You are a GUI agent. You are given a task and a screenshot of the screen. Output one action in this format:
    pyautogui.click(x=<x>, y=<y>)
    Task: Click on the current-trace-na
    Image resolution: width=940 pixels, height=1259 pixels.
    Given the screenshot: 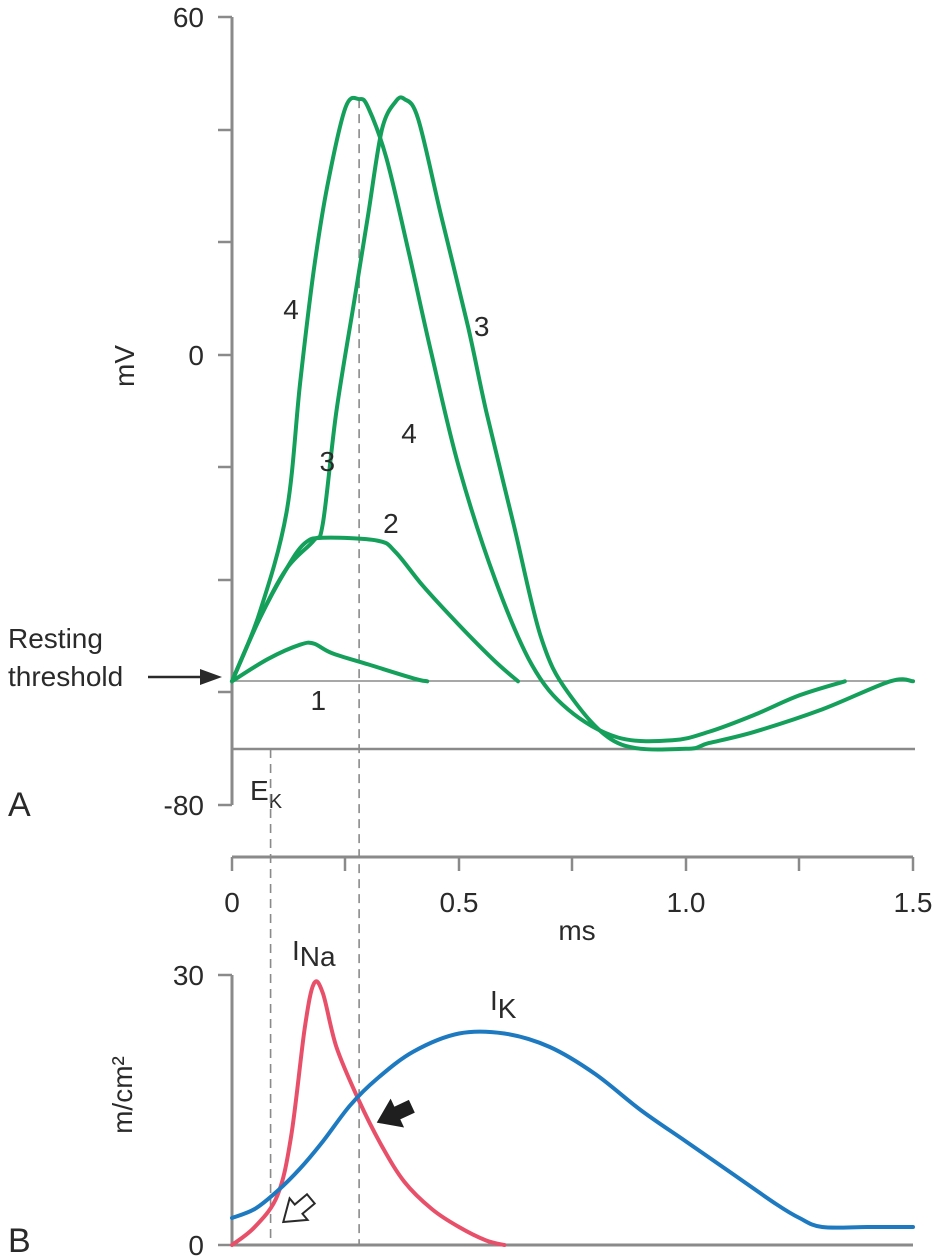 What is the action you would take?
    pyautogui.click(x=368, y=1113)
    